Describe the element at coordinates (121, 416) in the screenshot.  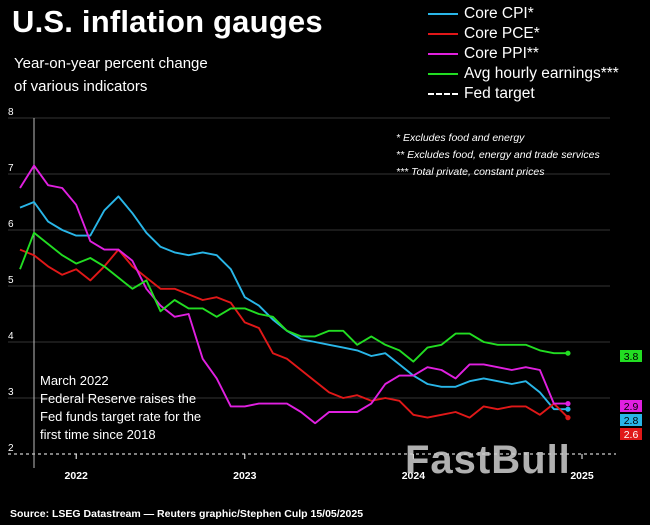
I see `annotation-line-3: Fed funds target rate for the` at that location.